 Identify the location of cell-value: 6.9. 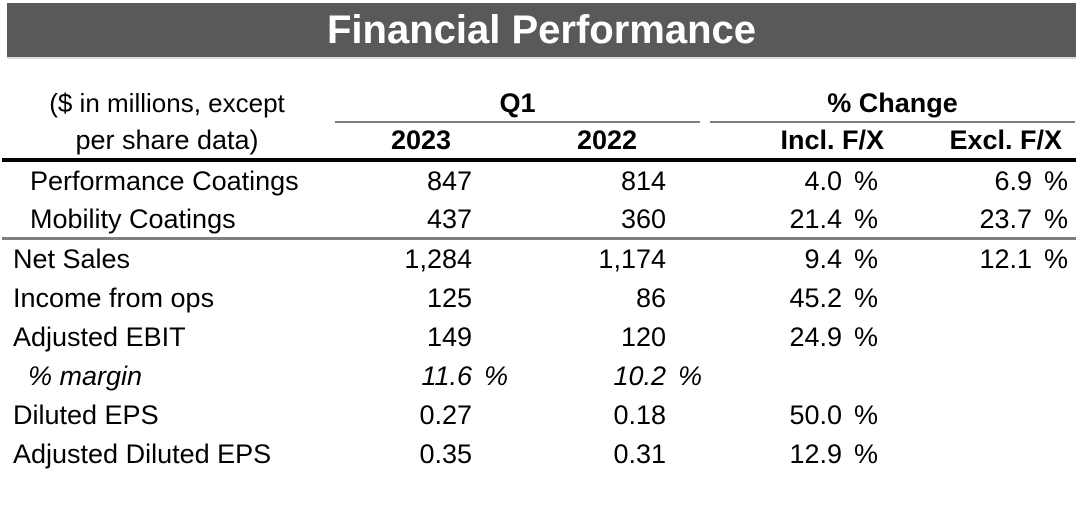
(1013, 181).